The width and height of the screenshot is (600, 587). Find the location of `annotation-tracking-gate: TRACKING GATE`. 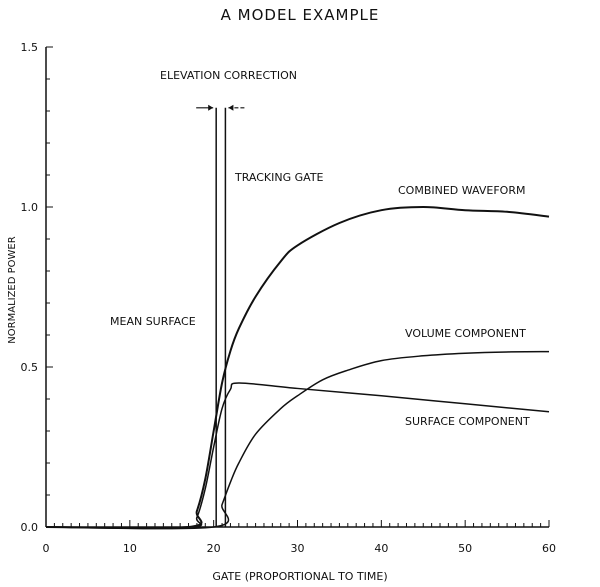

annotation-tracking-gate: TRACKING GATE is located at coordinates (279, 177).